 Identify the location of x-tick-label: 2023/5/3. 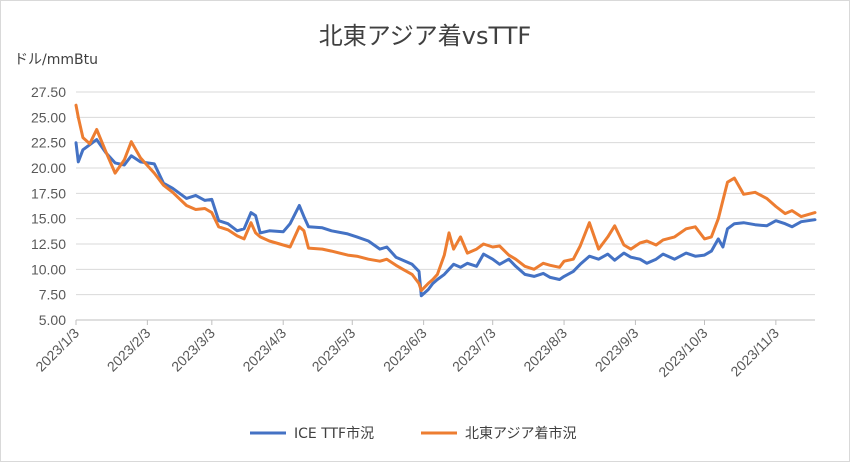
(334, 350).